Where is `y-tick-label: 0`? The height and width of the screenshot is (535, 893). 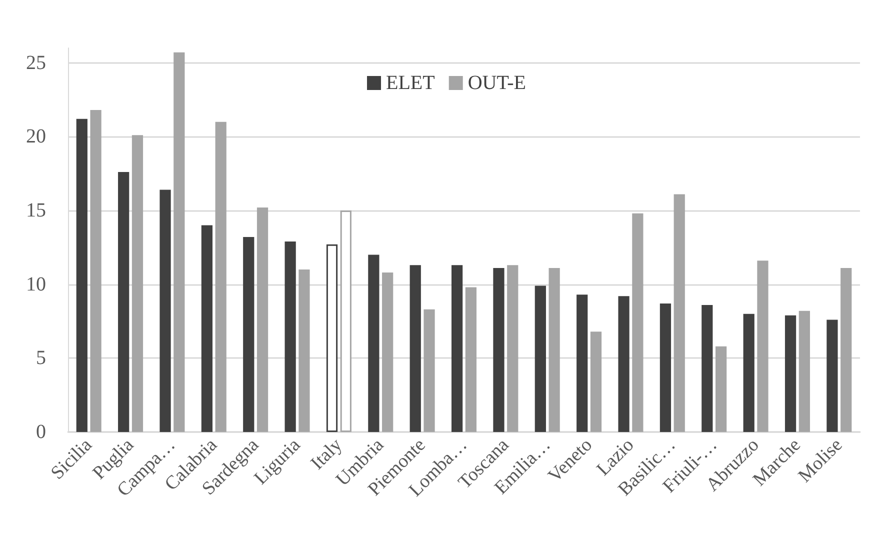
y-tick-label: 0 is located at coordinates (41, 432).